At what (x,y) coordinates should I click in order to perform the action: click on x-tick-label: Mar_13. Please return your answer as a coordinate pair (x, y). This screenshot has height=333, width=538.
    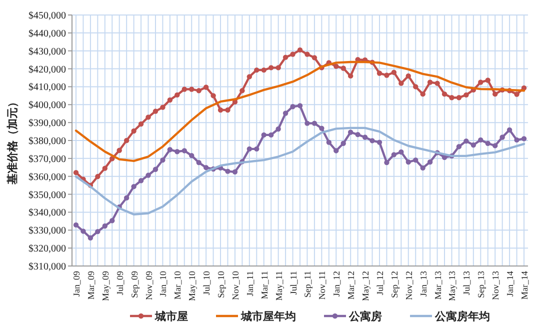
    Looking at the image, I should click on (437, 285).